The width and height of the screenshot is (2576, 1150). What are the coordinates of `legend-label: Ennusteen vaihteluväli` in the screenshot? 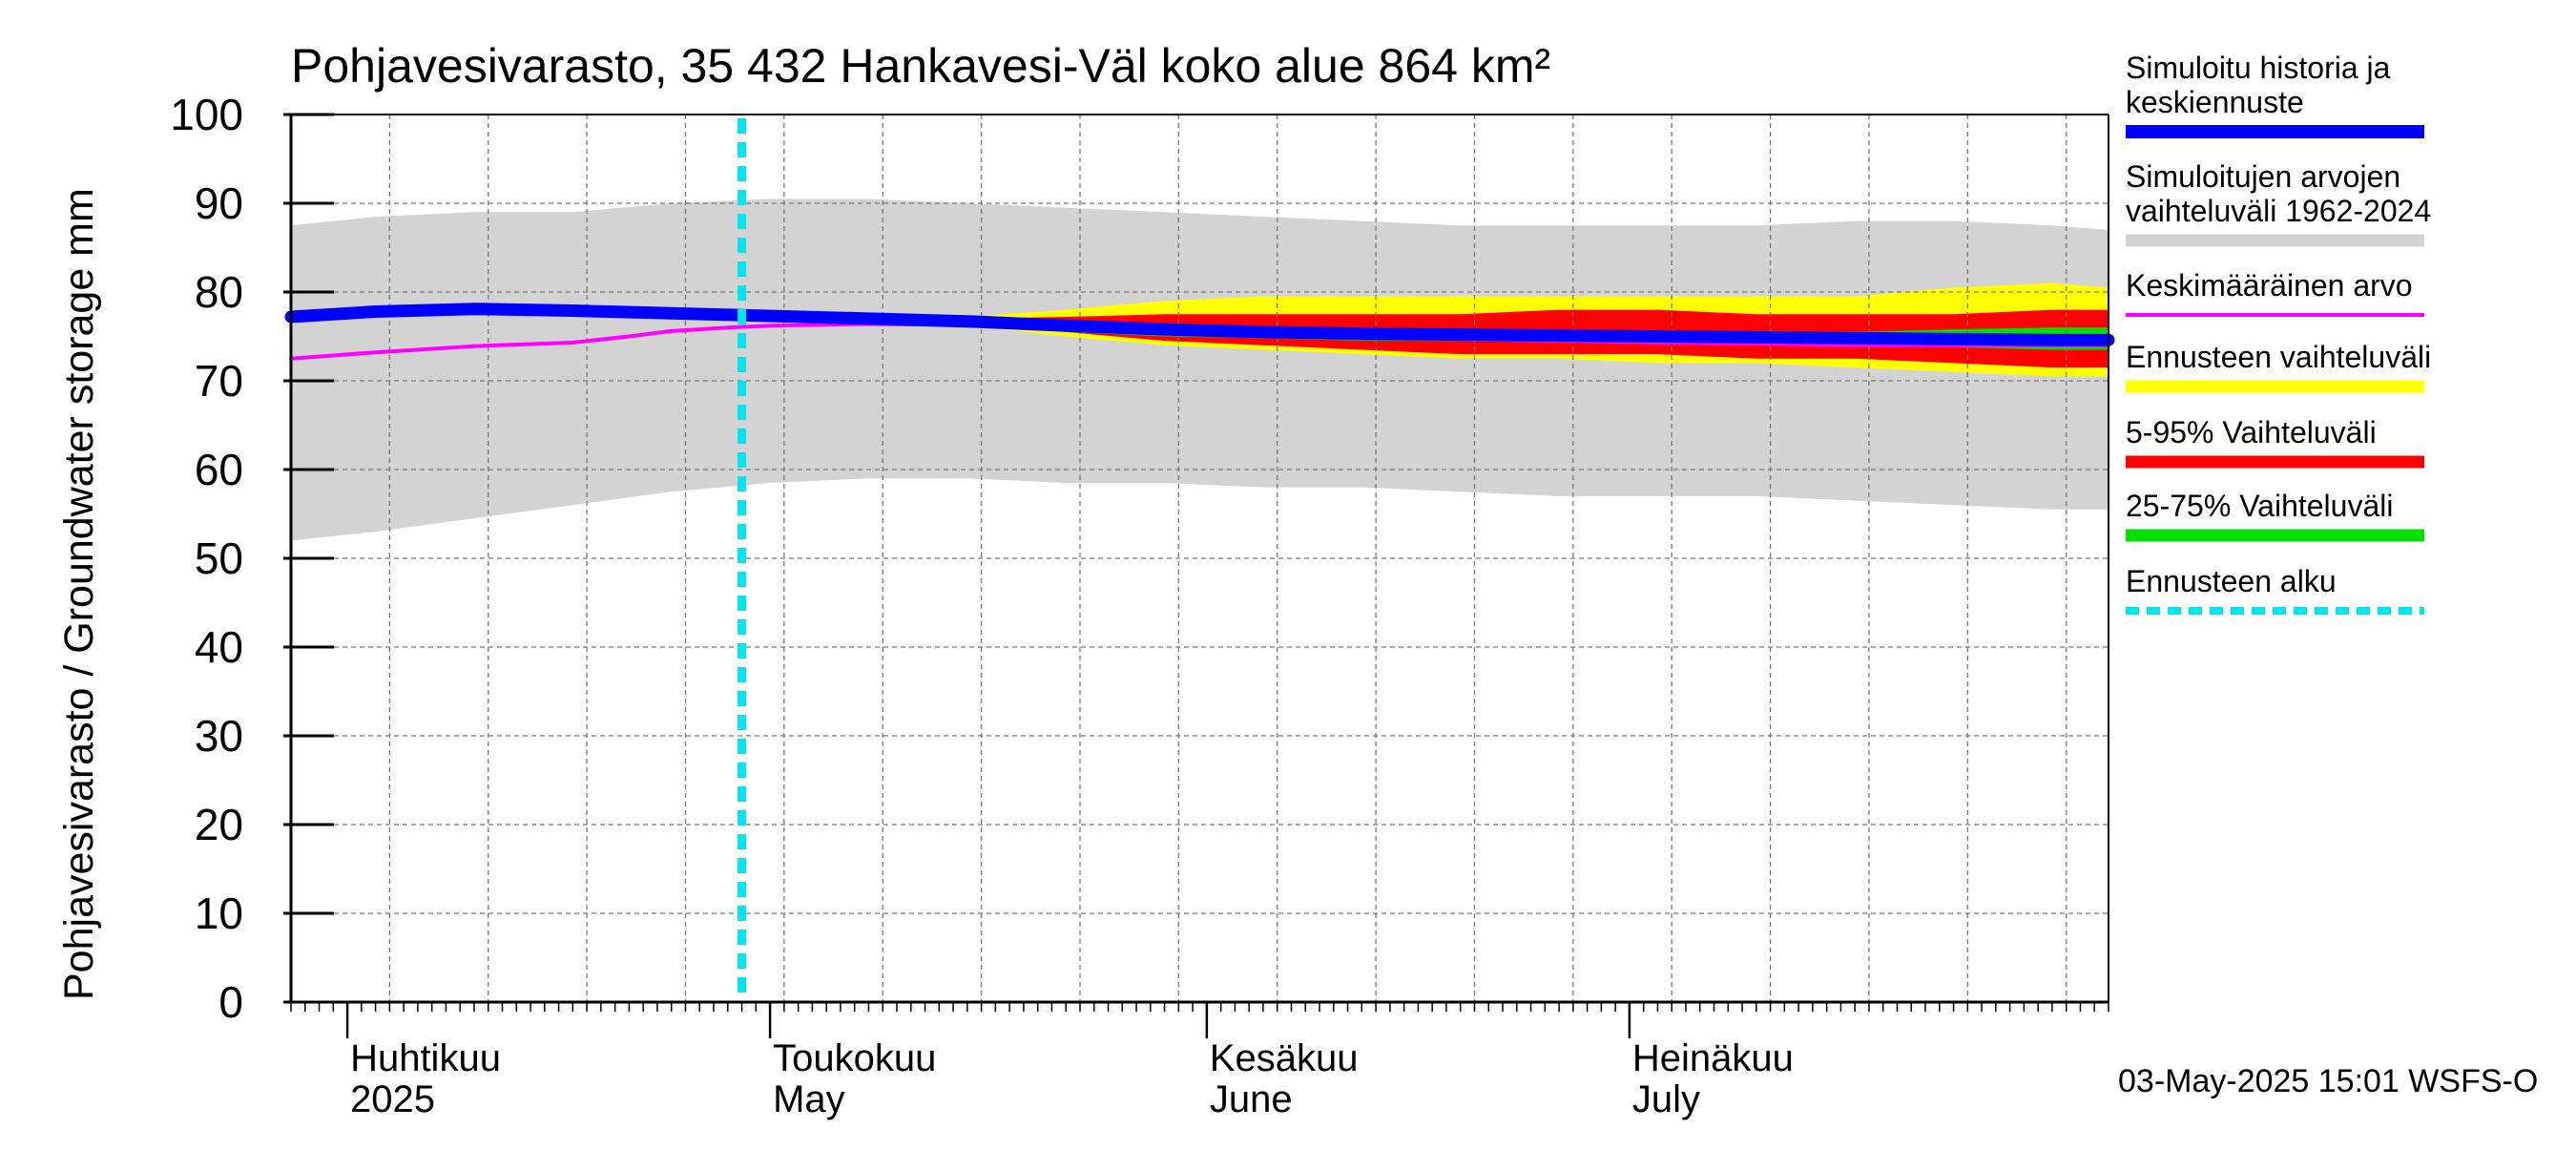 It's located at (2278, 357).